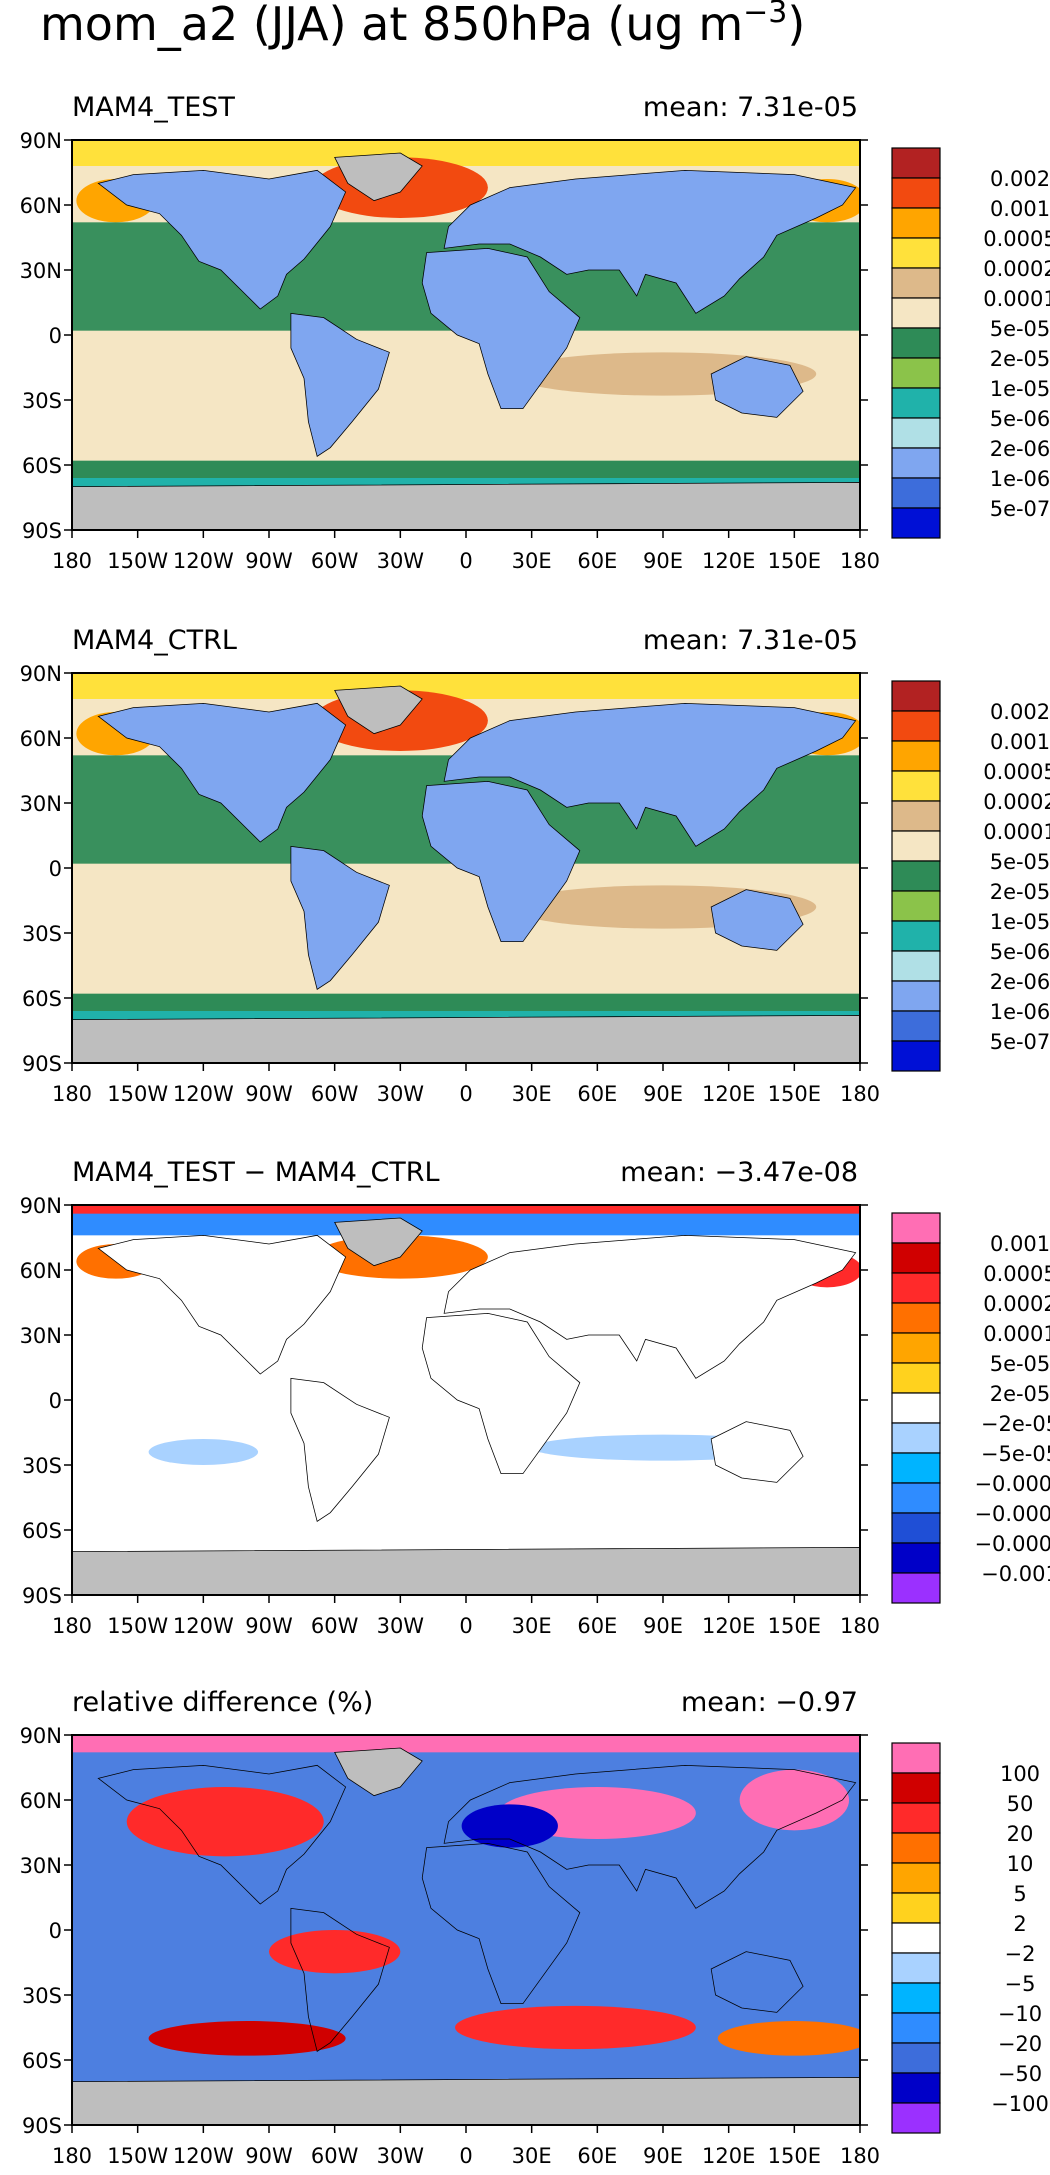 Image resolution: width=1050 pixels, height=2175 pixels. Describe the element at coordinates (42, 1596) in the screenshot. I see `lat-tick-label: 90S` at that location.